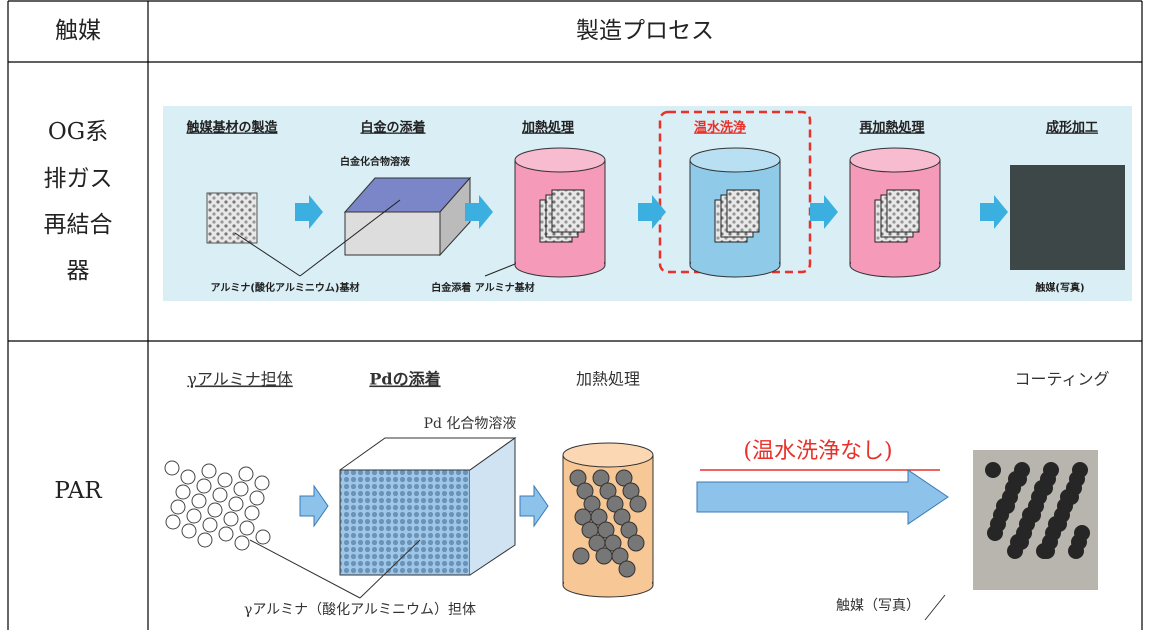 Image resolution: width=1150 pixels, height=630 pixels. What do you see at coordinates (405, 522) in the screenshot?
I see `solution` at bounding box center [405, 522].